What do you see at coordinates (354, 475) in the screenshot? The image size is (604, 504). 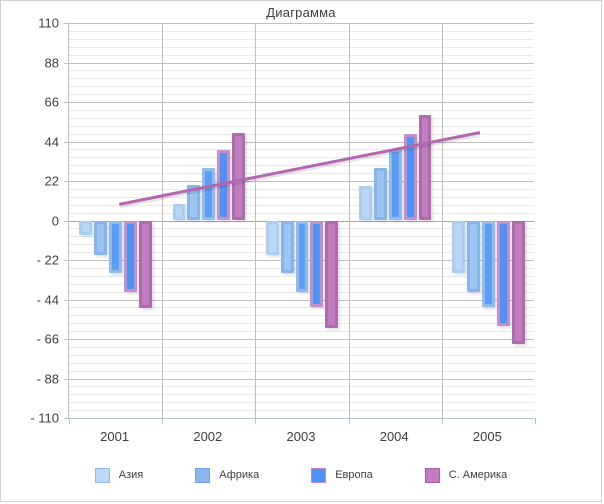 I see `legend-item-label: Европа` at bounding box center [354, 475].